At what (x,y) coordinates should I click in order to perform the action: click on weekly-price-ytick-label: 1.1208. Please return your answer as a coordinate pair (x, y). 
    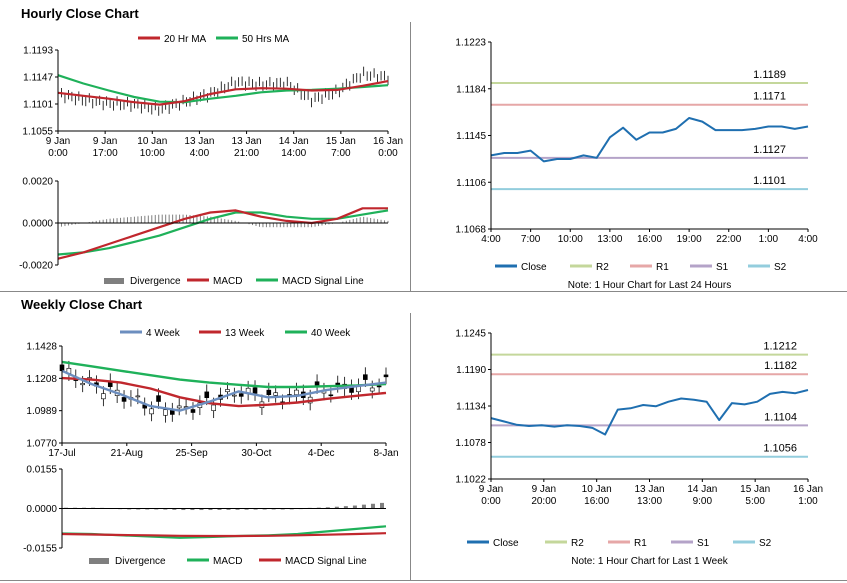
    Looking at the image, I should click on (41, 379).